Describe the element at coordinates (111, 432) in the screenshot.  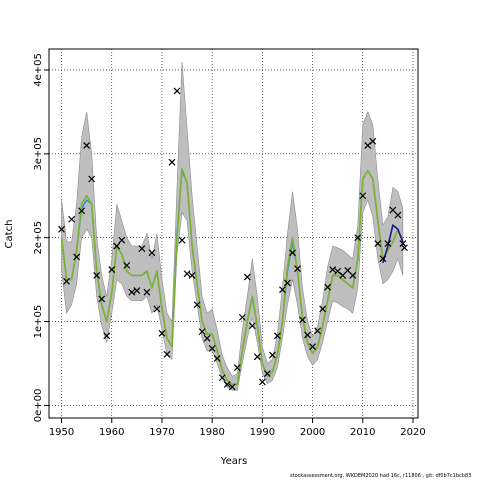
I see `x-tick-label: 1960` at that location.